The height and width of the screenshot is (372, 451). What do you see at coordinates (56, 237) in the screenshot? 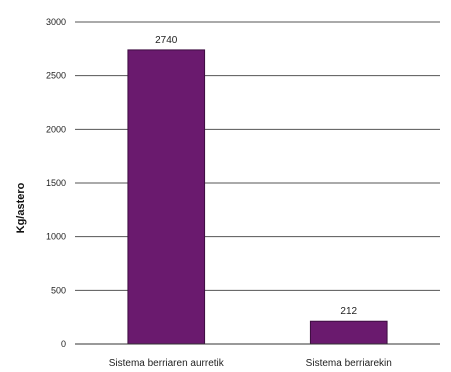
I see `y-tick-label: 1000` at bounding box center [56, 237].